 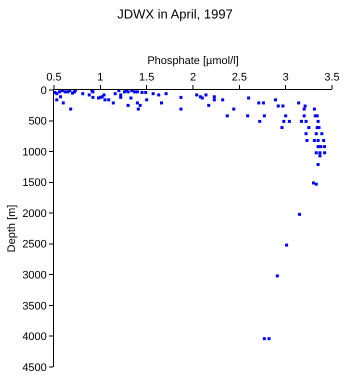 I want to click on x-tick-label: 1.5, so click(x=146, y=78).